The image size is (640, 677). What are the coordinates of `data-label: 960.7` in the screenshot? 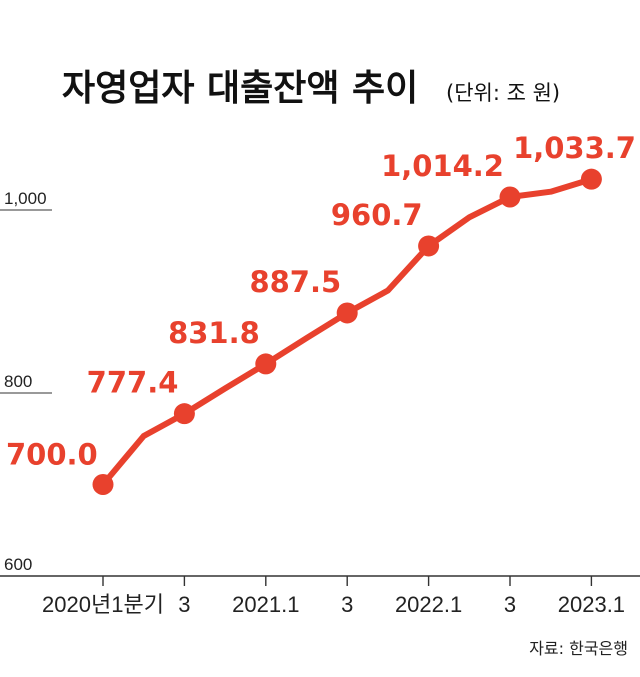 It's located at (377, 215).